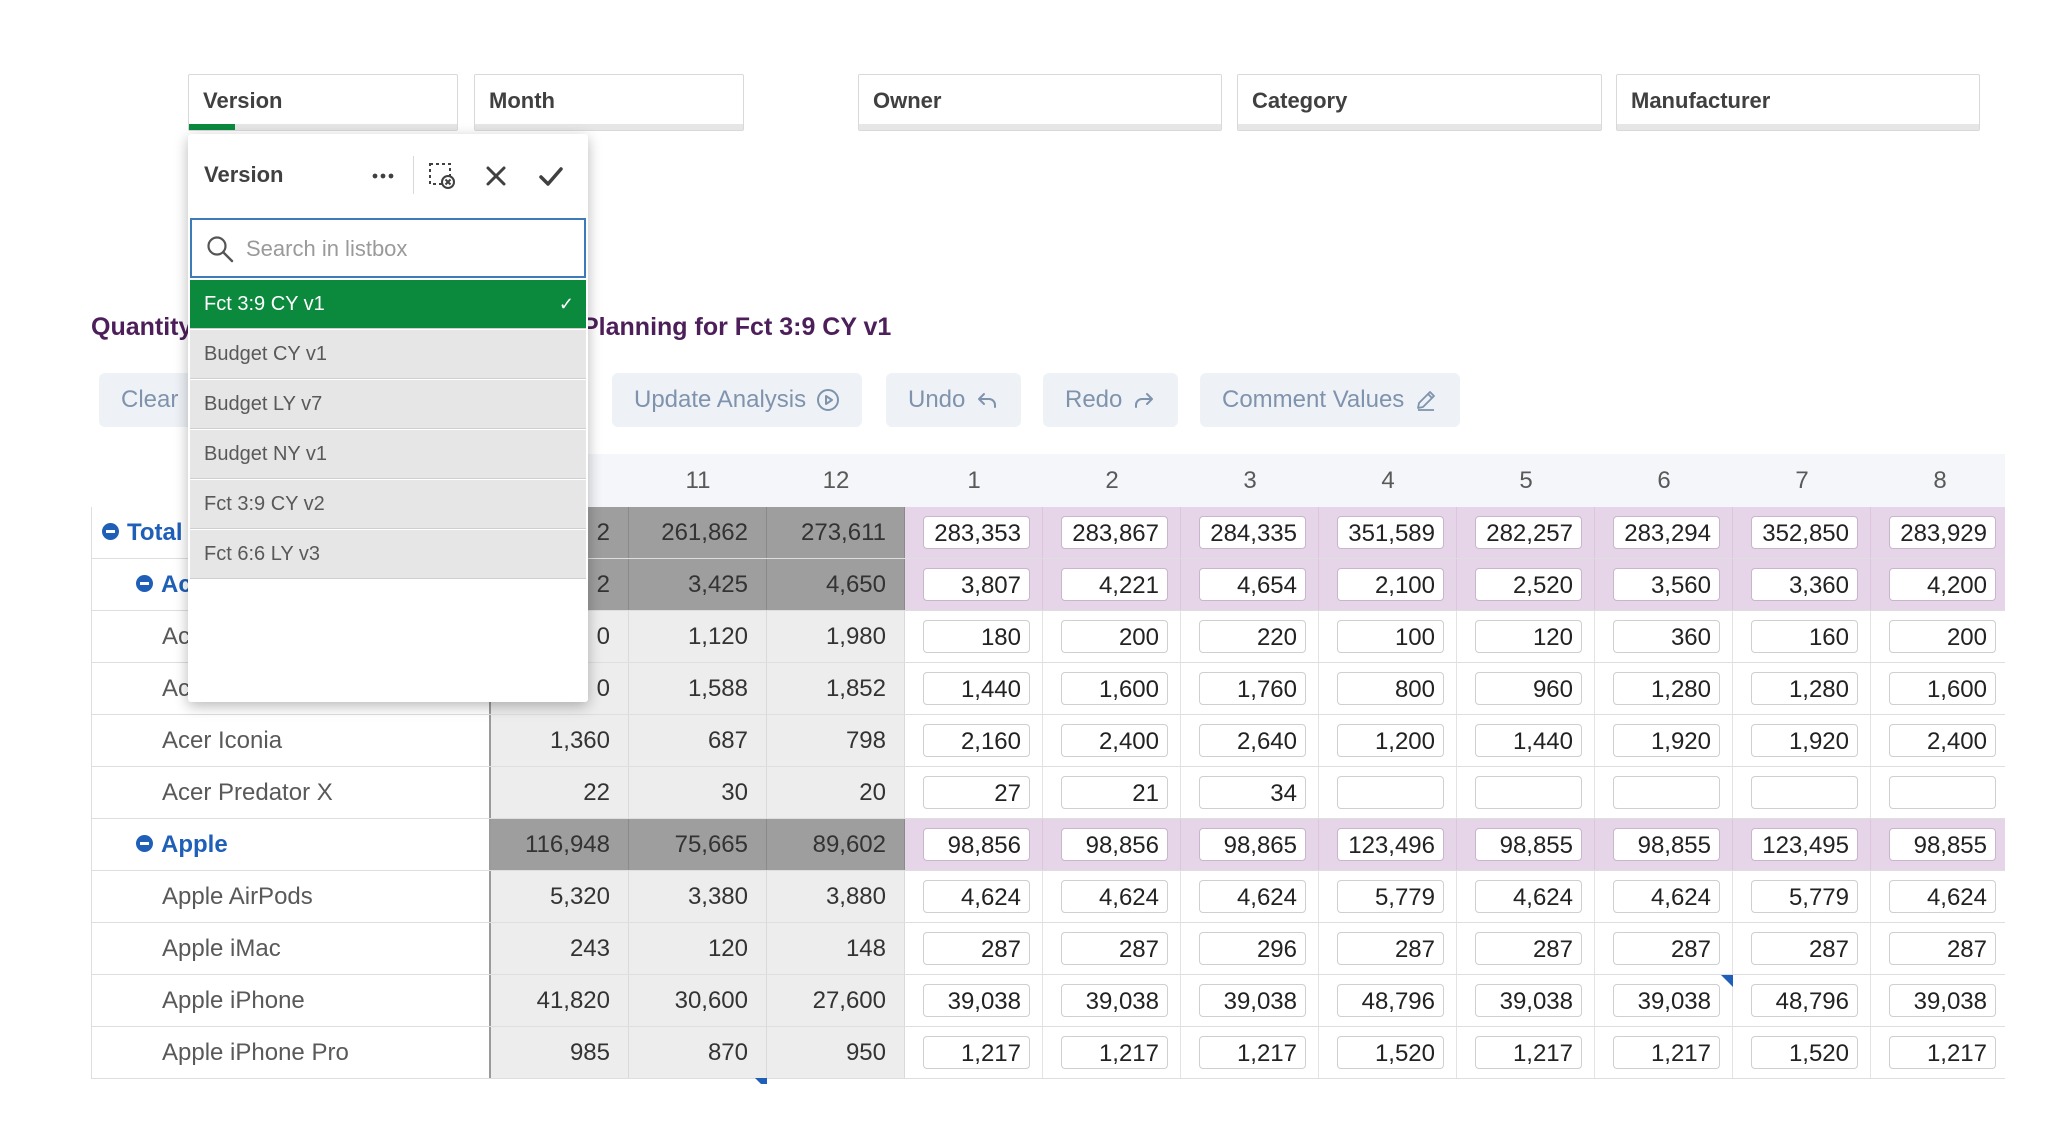 Image resolution: width=2048 pixels, height=1122 pixels. What do you see at coordinates (1114, 792) in the screenshot?
I see `value-input: 21` at bounding box center [1114, 792].